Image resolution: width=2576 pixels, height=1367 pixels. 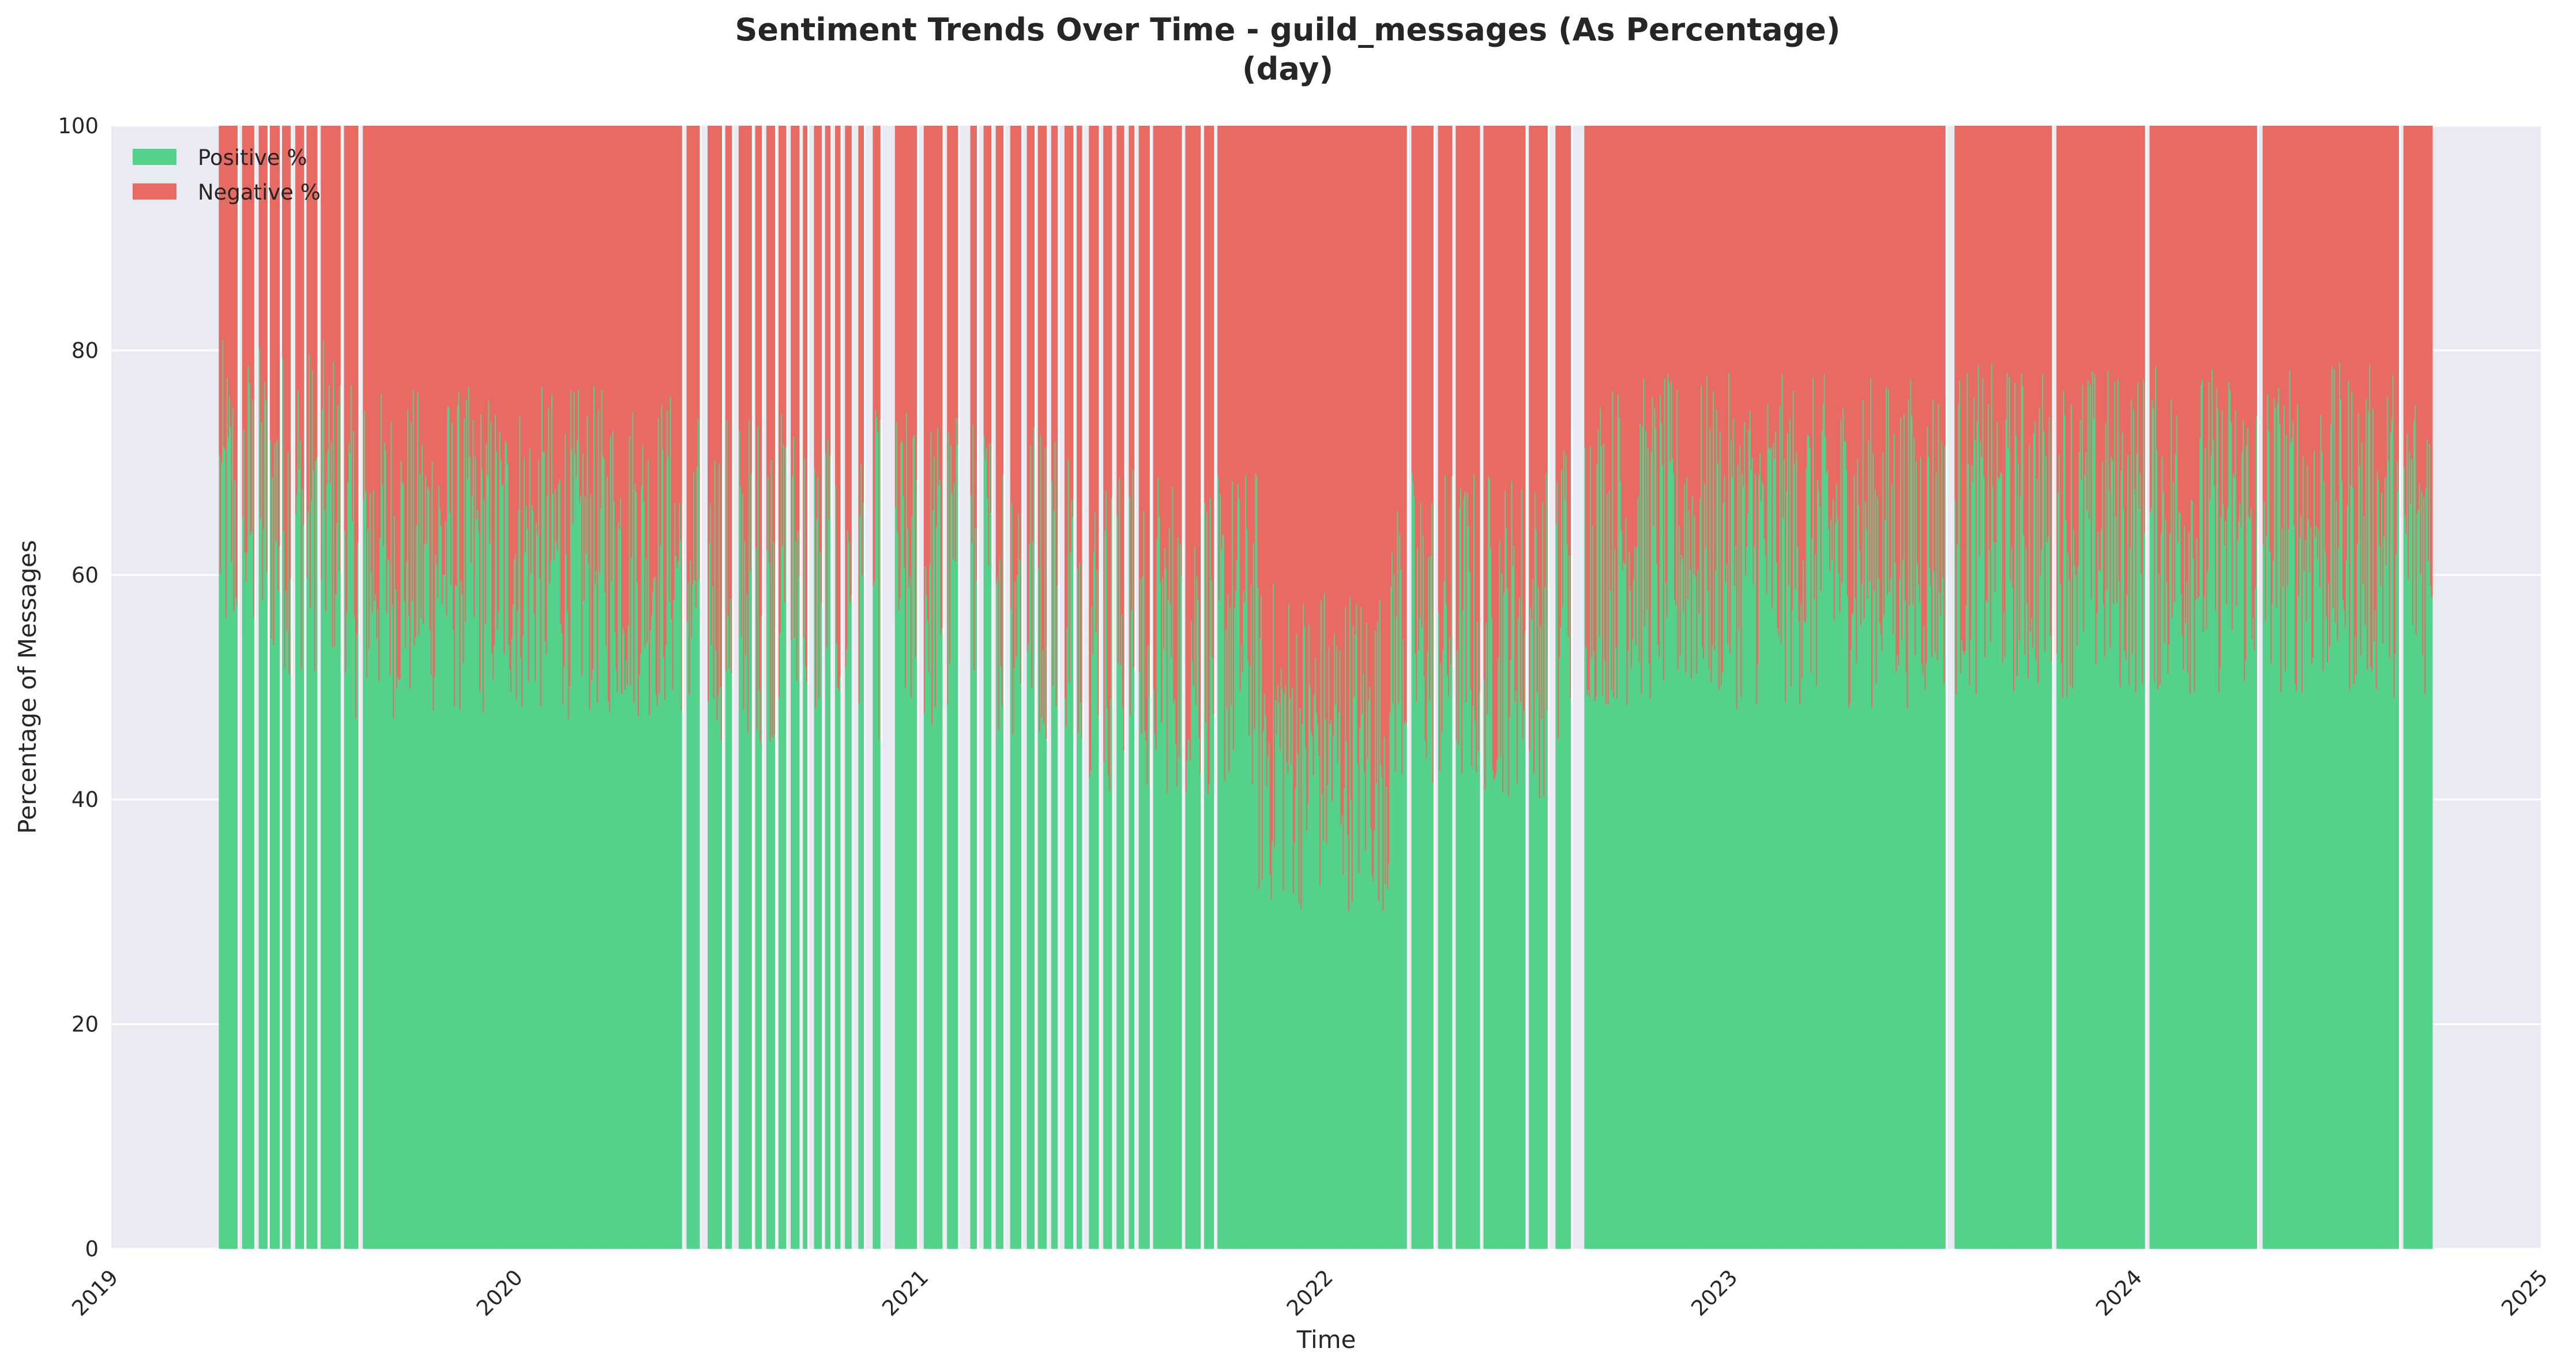 What do you see at coordinates (95, 1293) in the screenshot?
I see `x-tick-label: 2019` at bounding box center [95, 1293].